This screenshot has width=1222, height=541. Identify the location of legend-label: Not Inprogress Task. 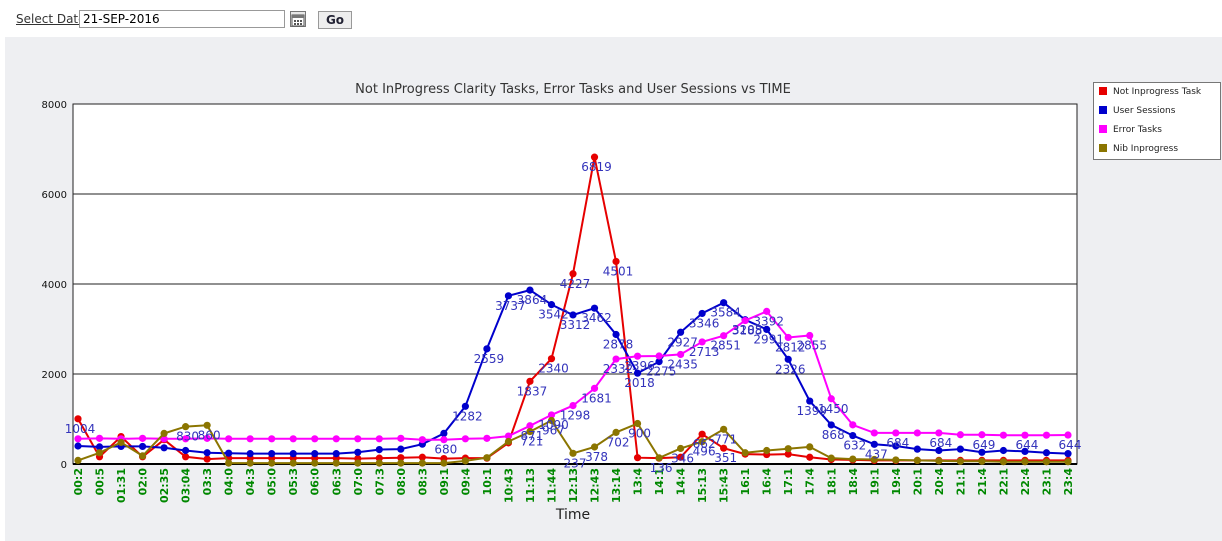
(1157, 92).